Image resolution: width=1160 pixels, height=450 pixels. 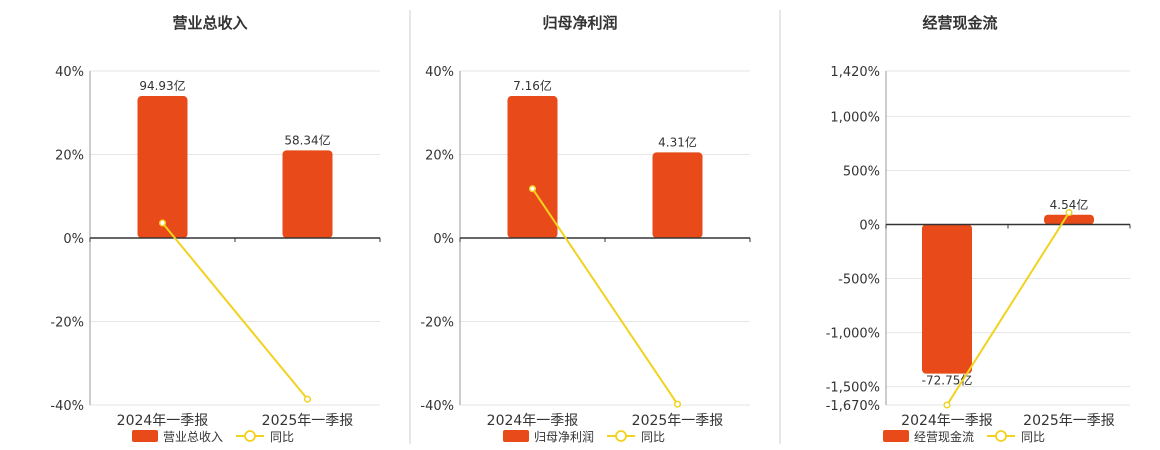 I want to click on y-tick-label: 500%, so click(x=861, y=171).